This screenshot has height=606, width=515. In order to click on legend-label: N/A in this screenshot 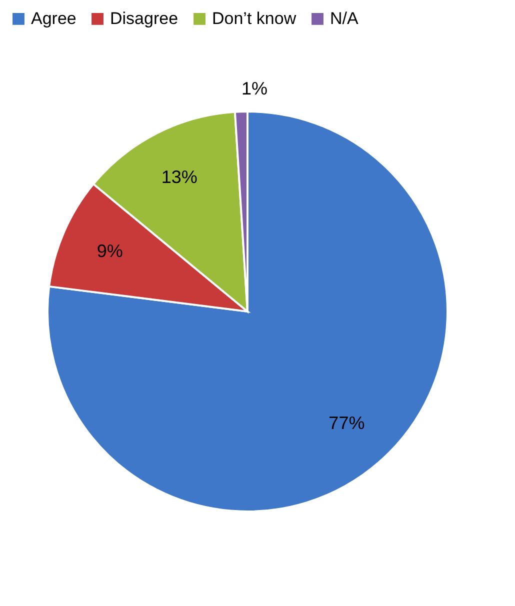, I will do `click(344, 18)`.